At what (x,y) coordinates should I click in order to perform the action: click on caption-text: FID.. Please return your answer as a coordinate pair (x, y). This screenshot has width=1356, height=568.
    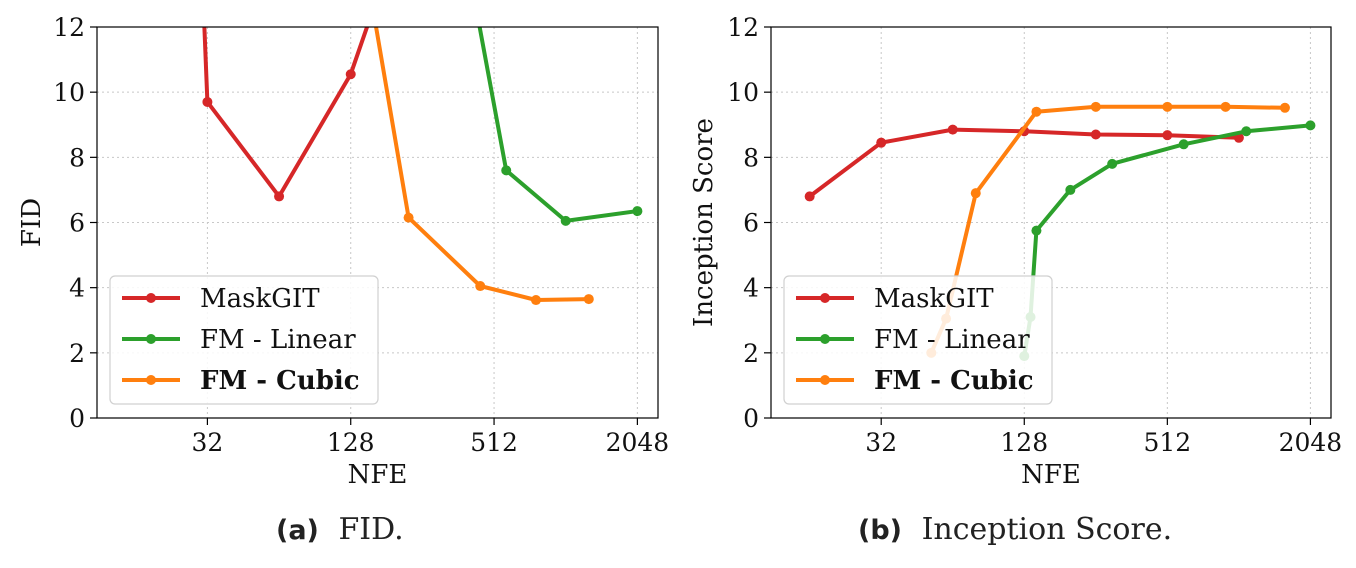
    Looking at the image, I should click on (371, 529).